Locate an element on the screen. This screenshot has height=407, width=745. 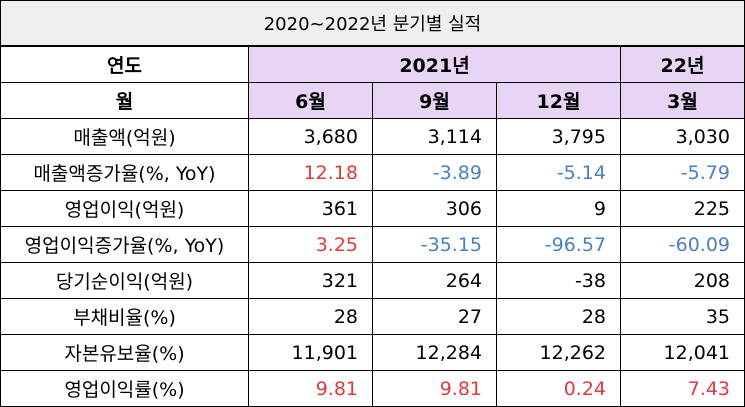
year-header-label: 연도 is located at coordinates (124, 64).